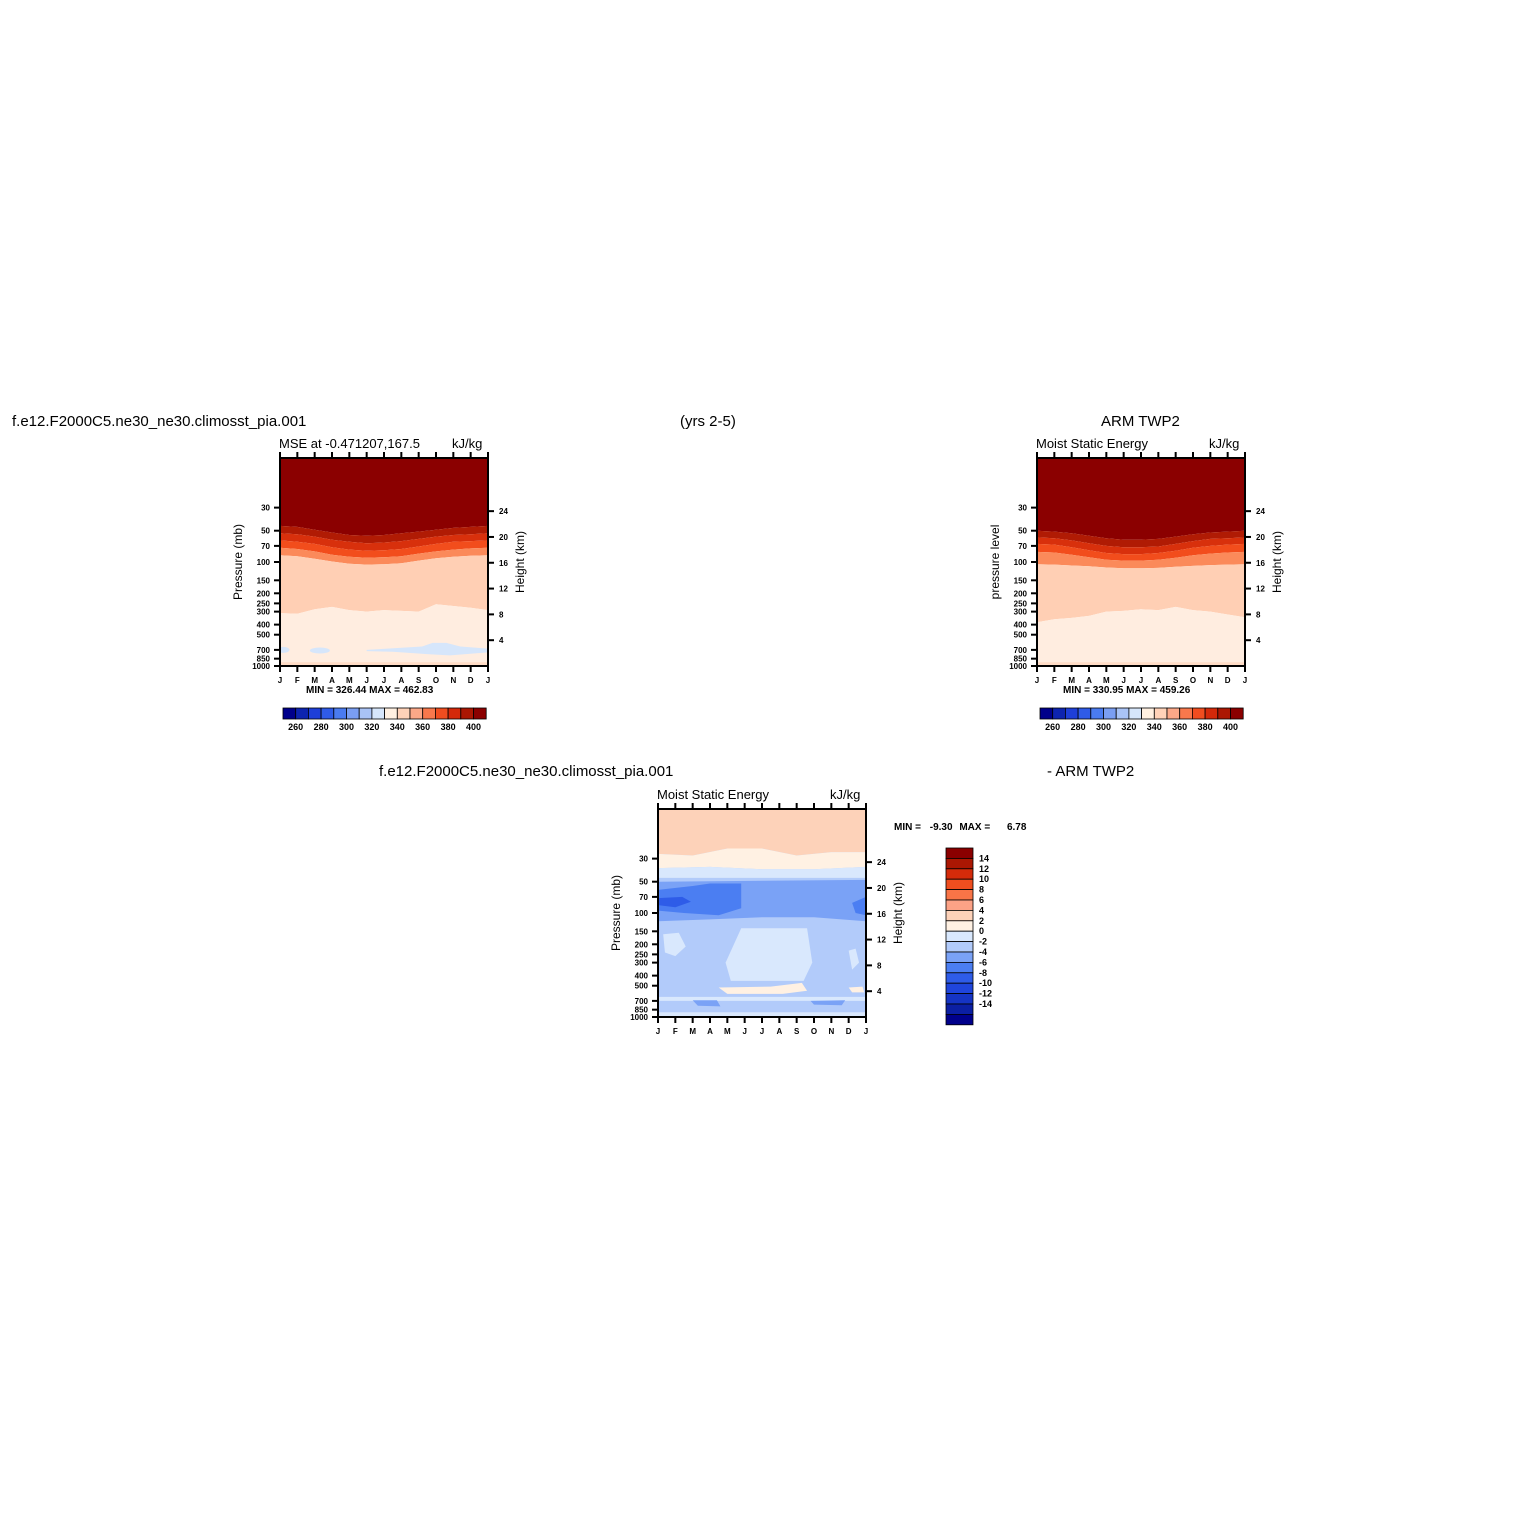 This screenshot has width=1525, height=1525. What do you see at coordinates (1091, 771) in the screenshot?
I see `diff-figure-title-right: - ARM TWP2` at bounding box center [1091, 771].